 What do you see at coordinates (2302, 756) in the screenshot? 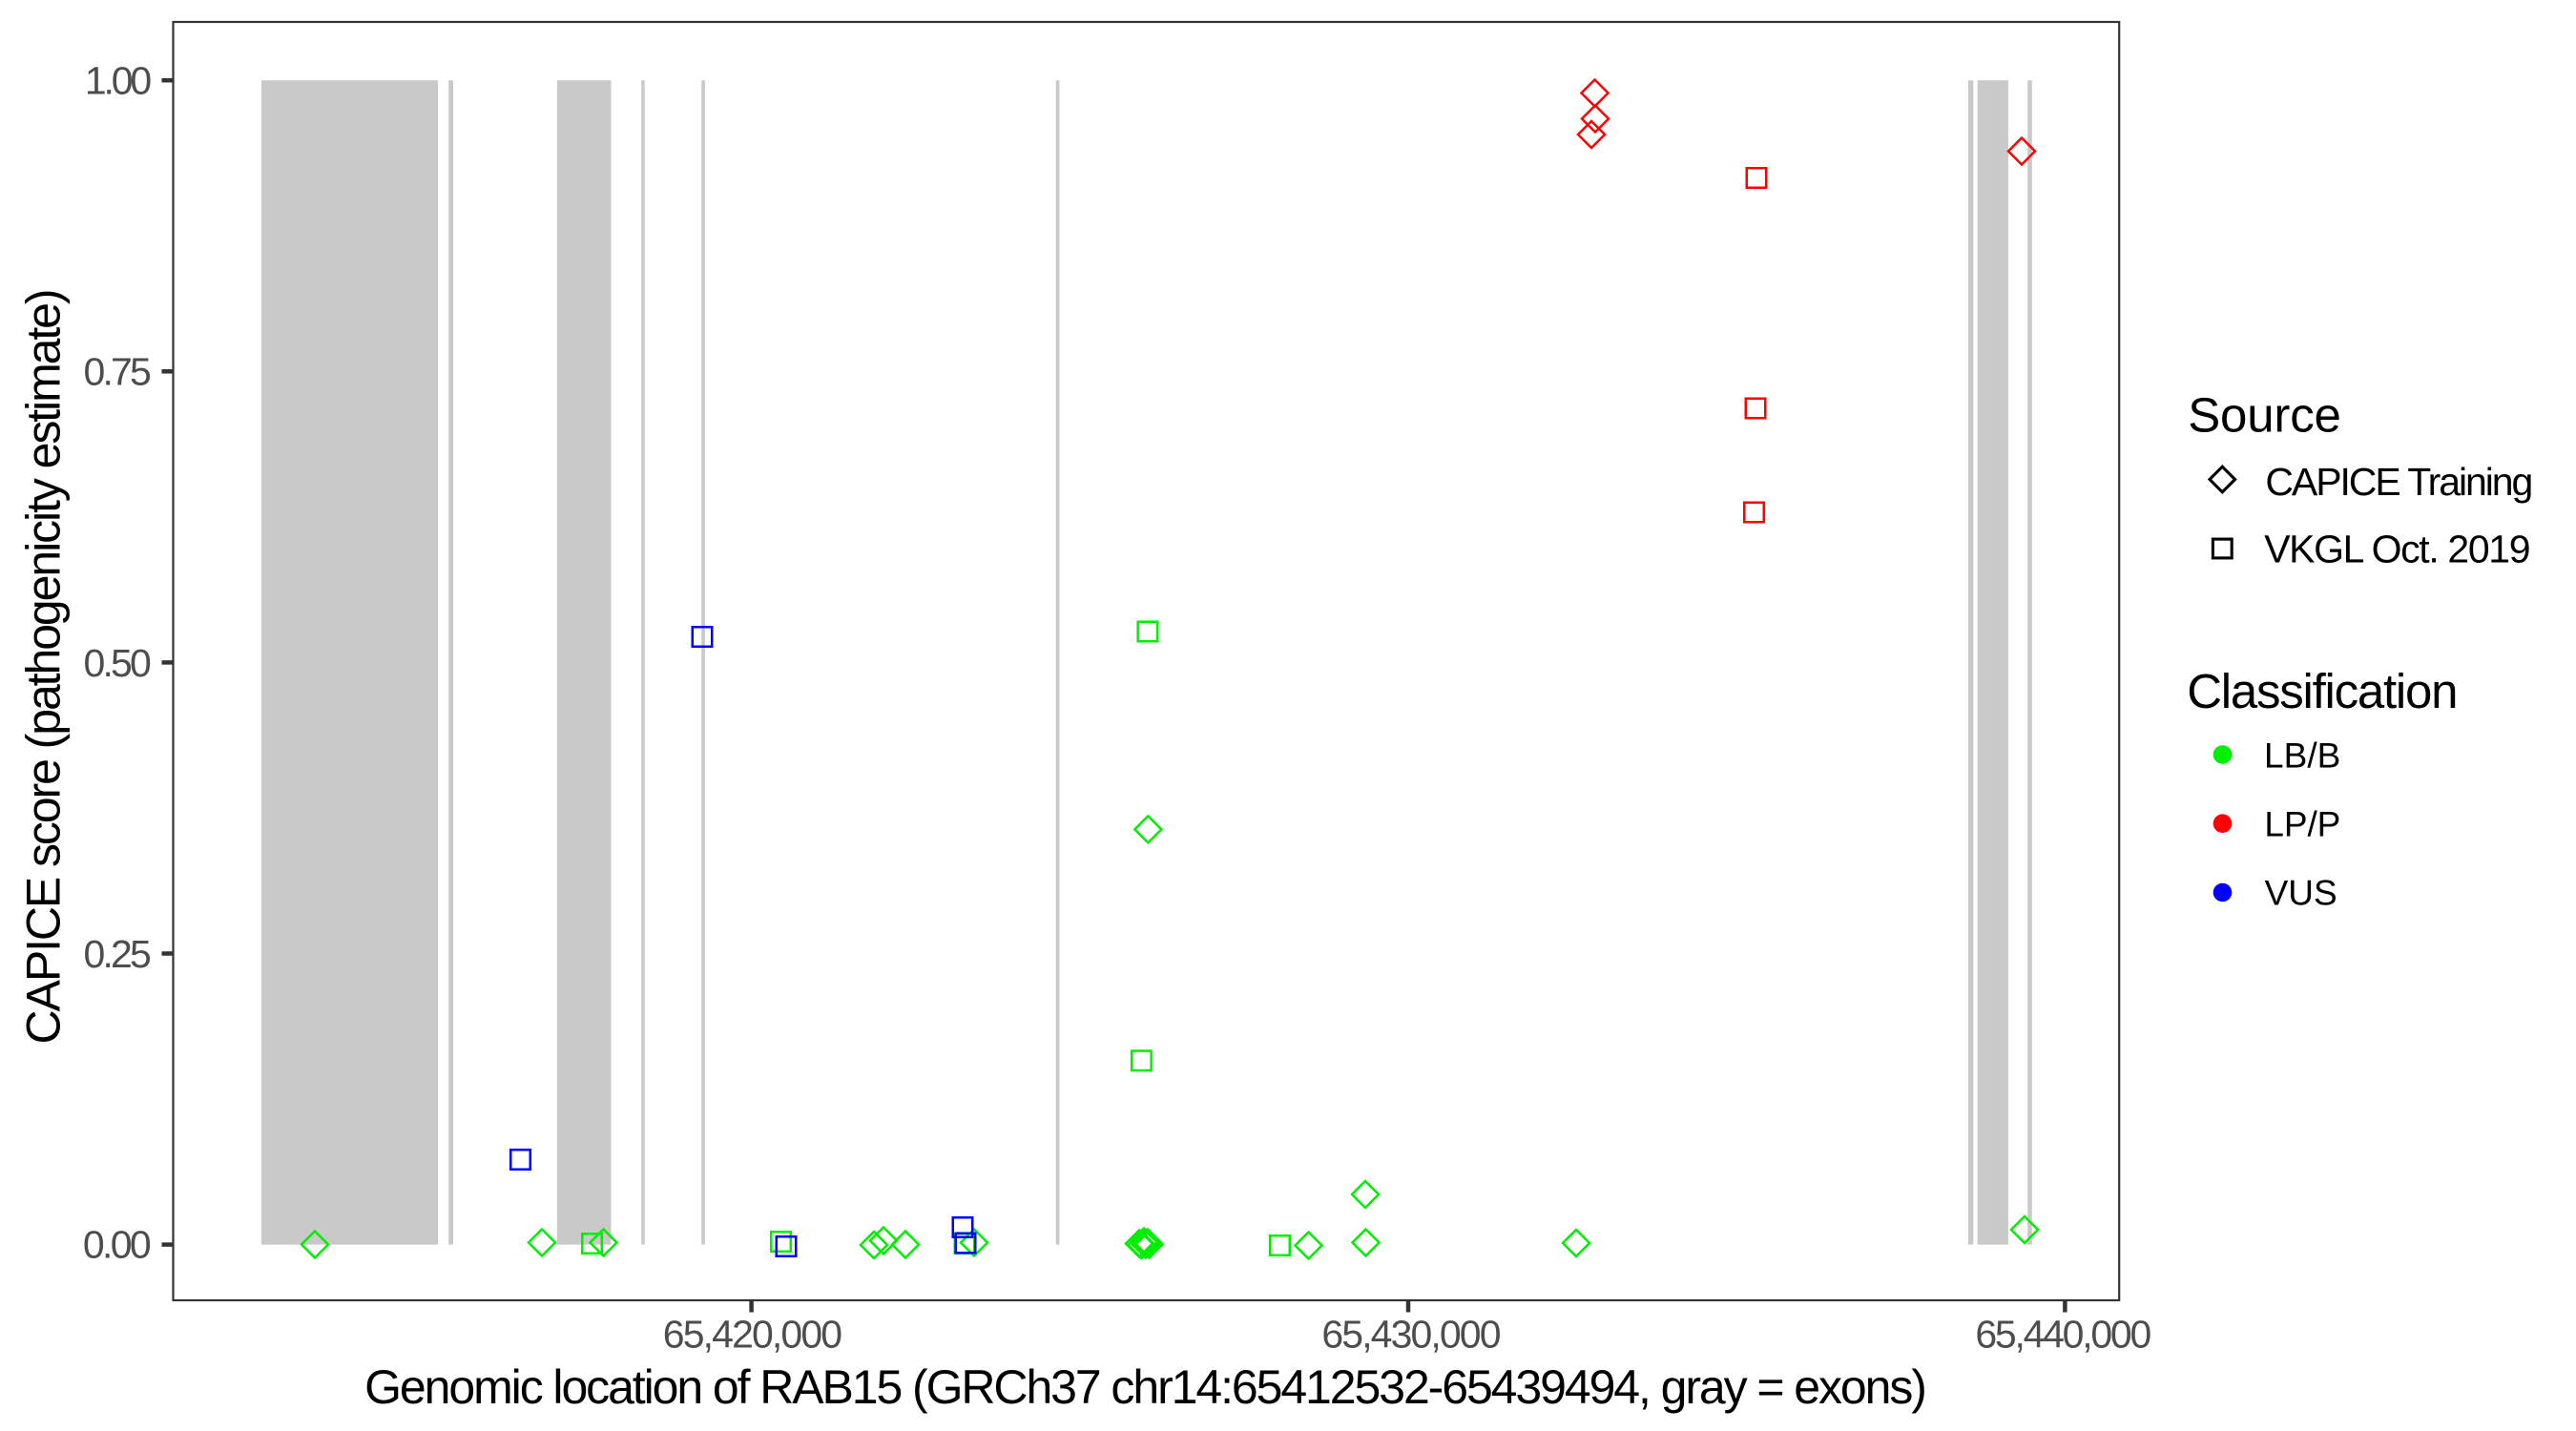
I see `svg-text: LB/B` at bounding box center [2302, 756].